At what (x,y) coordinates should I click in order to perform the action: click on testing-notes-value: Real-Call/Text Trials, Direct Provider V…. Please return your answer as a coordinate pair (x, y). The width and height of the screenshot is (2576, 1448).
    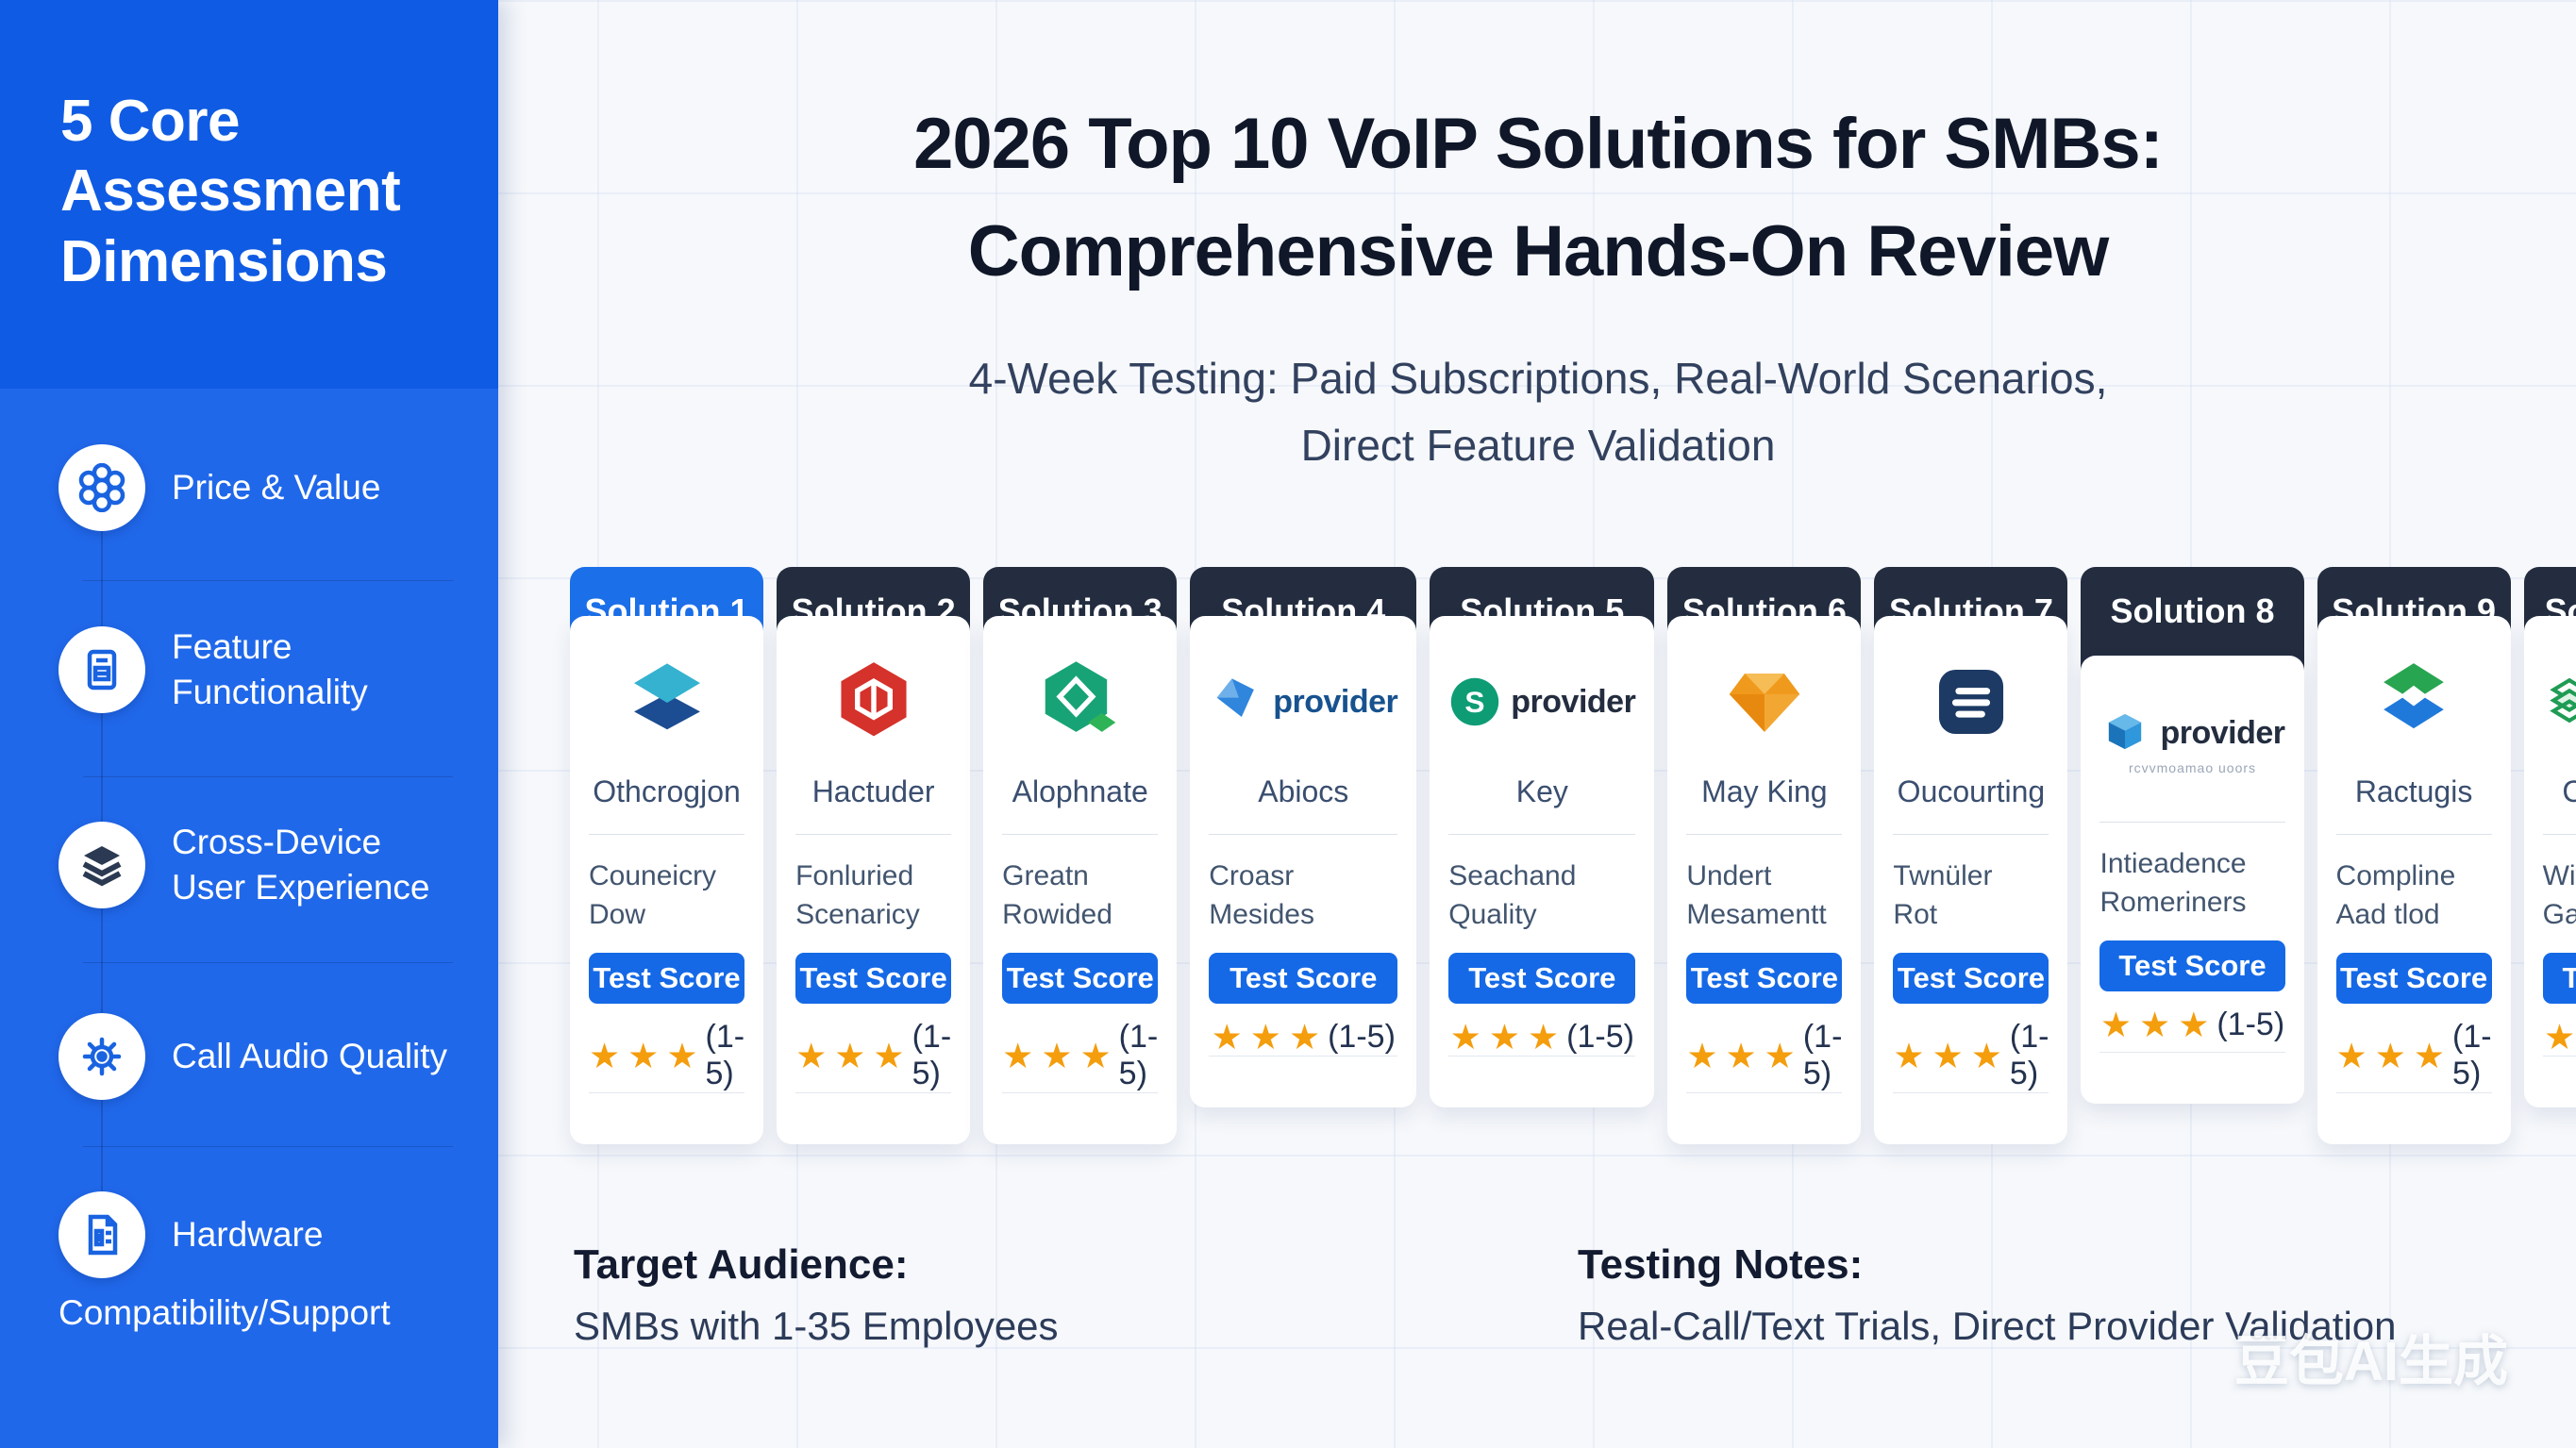
    Looking at the image, I should click on (1987, 1326).